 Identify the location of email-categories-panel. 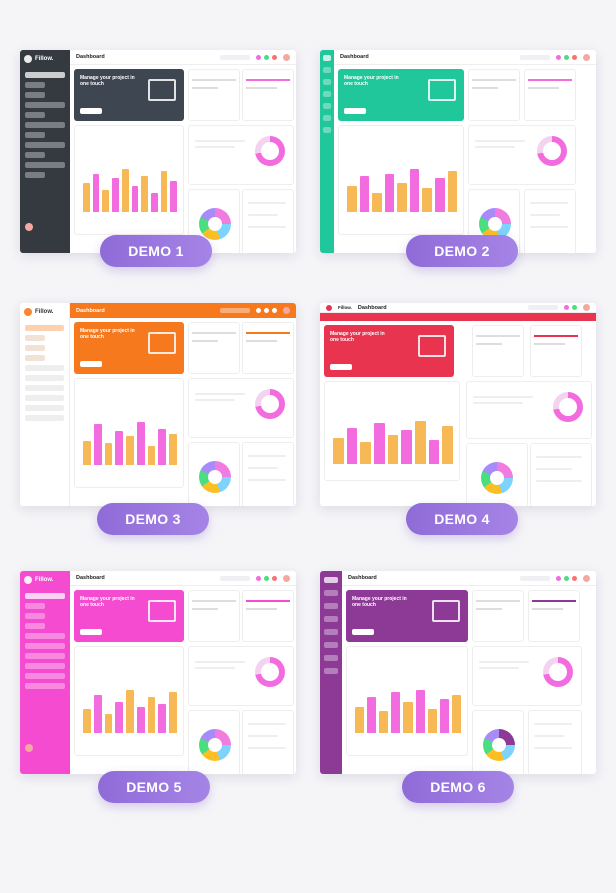
(498, 742).